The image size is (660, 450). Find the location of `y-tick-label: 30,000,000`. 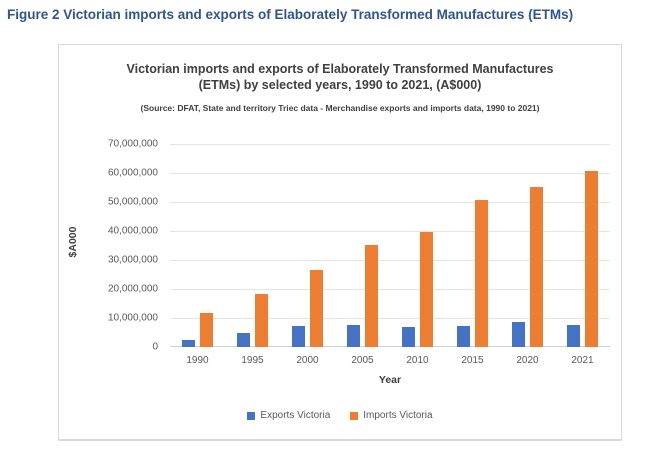

y-tick-label: 30,000,000 is located at coordinates (132, 260).